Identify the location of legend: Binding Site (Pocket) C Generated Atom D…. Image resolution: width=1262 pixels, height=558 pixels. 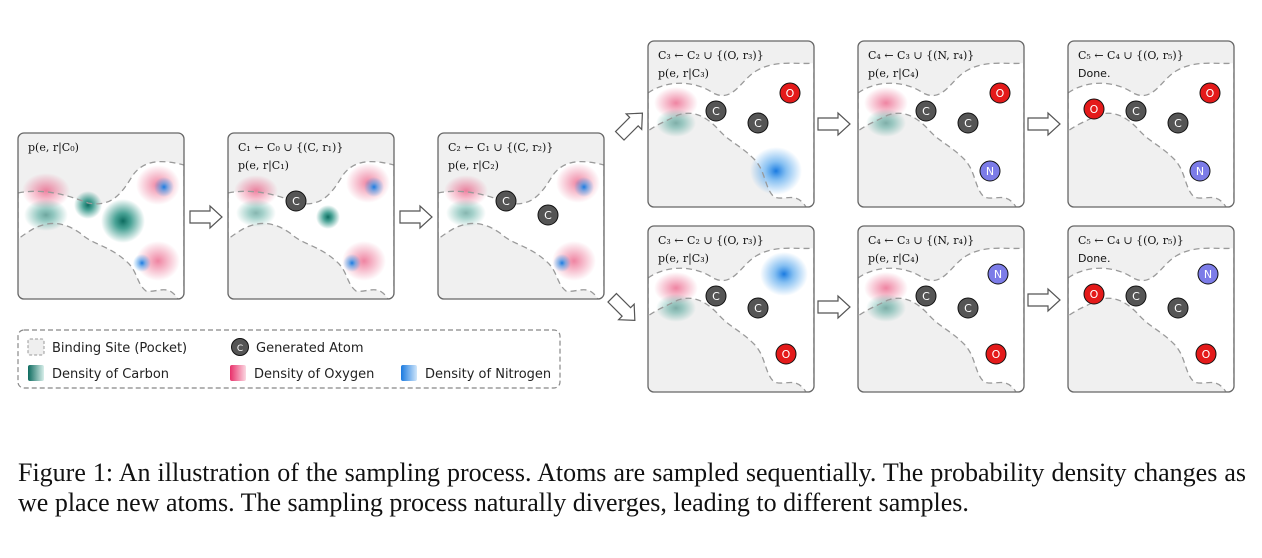
(289, 359).